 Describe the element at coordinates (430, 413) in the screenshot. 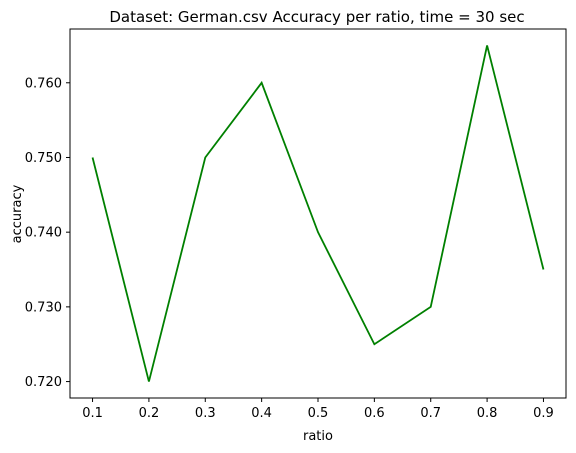

I see `x-tick-label: 0.7` at that location.